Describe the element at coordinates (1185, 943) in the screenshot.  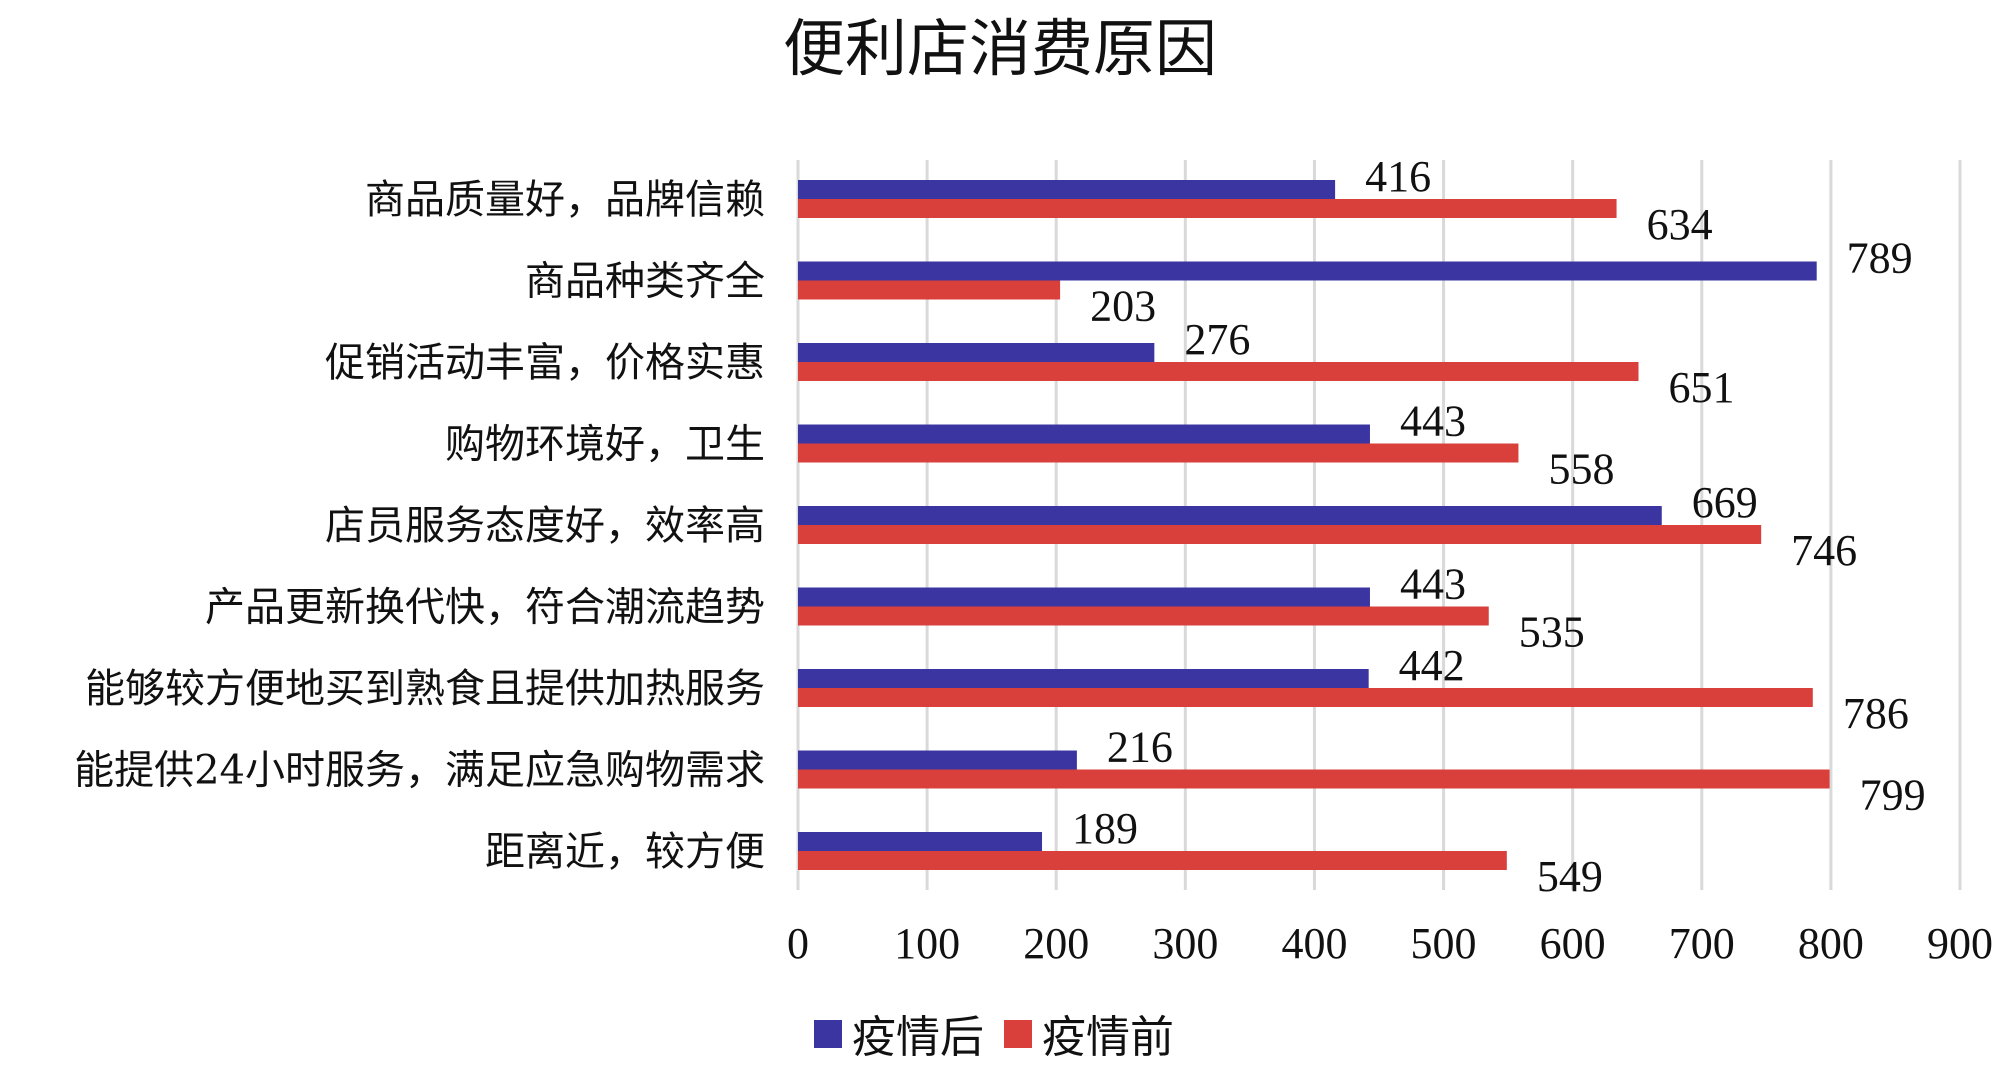
I see `x-tick-label: 300` at that location.